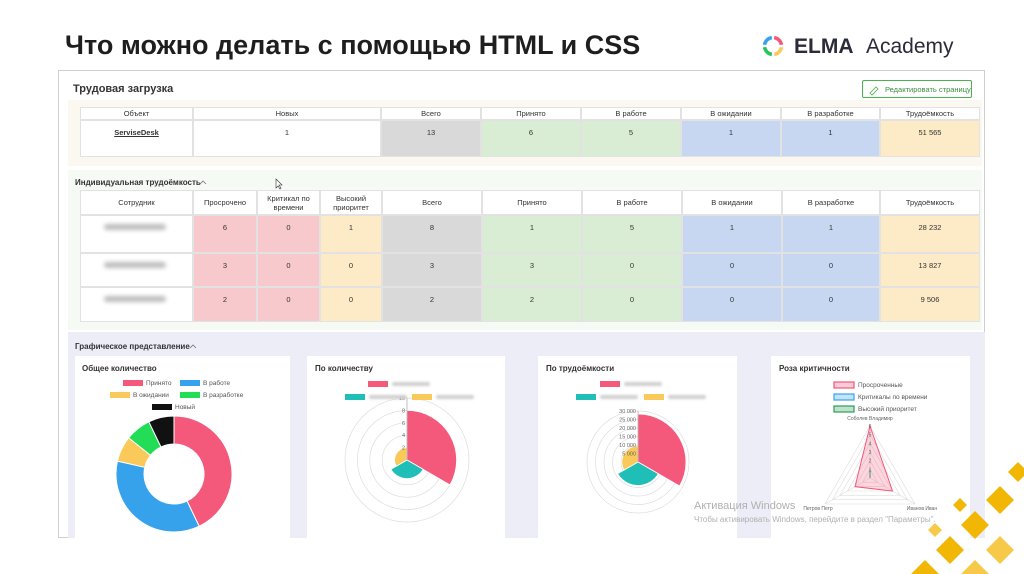  What do you see at coordinates (922, 509) in the screenshot?
I see `axis-label: Иванов Иван` at bounding box center [922, 509].